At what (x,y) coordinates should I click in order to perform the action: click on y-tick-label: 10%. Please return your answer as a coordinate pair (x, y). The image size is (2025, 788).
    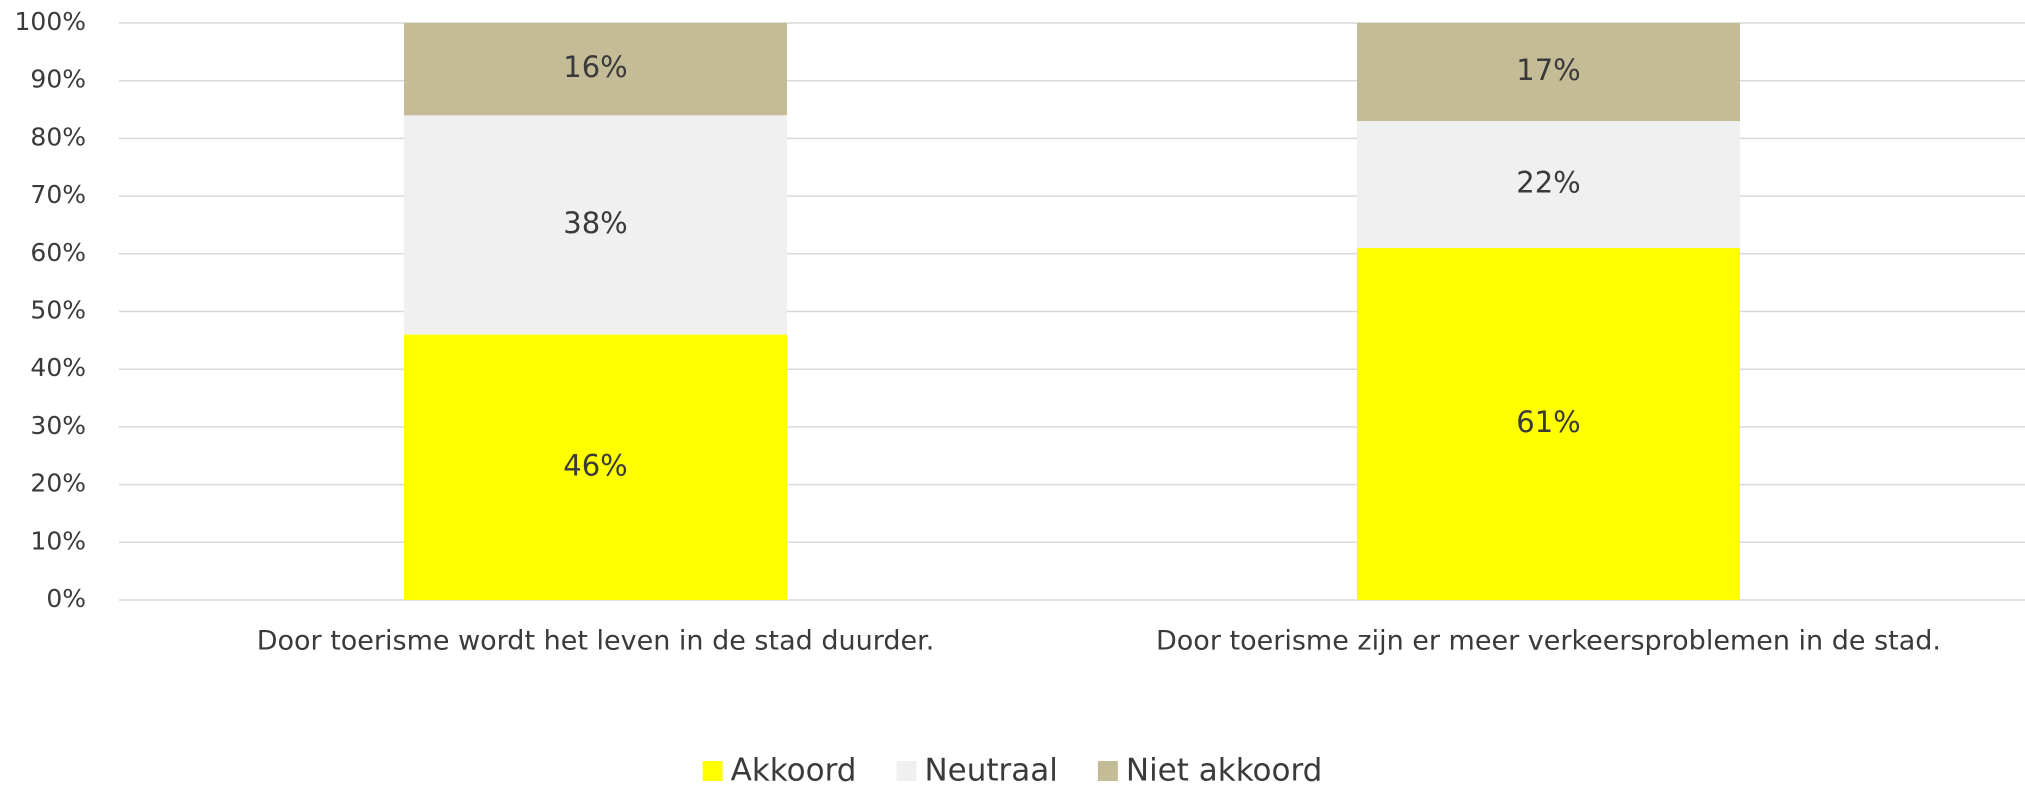
    Looking at the image, I should click on (58, 540).